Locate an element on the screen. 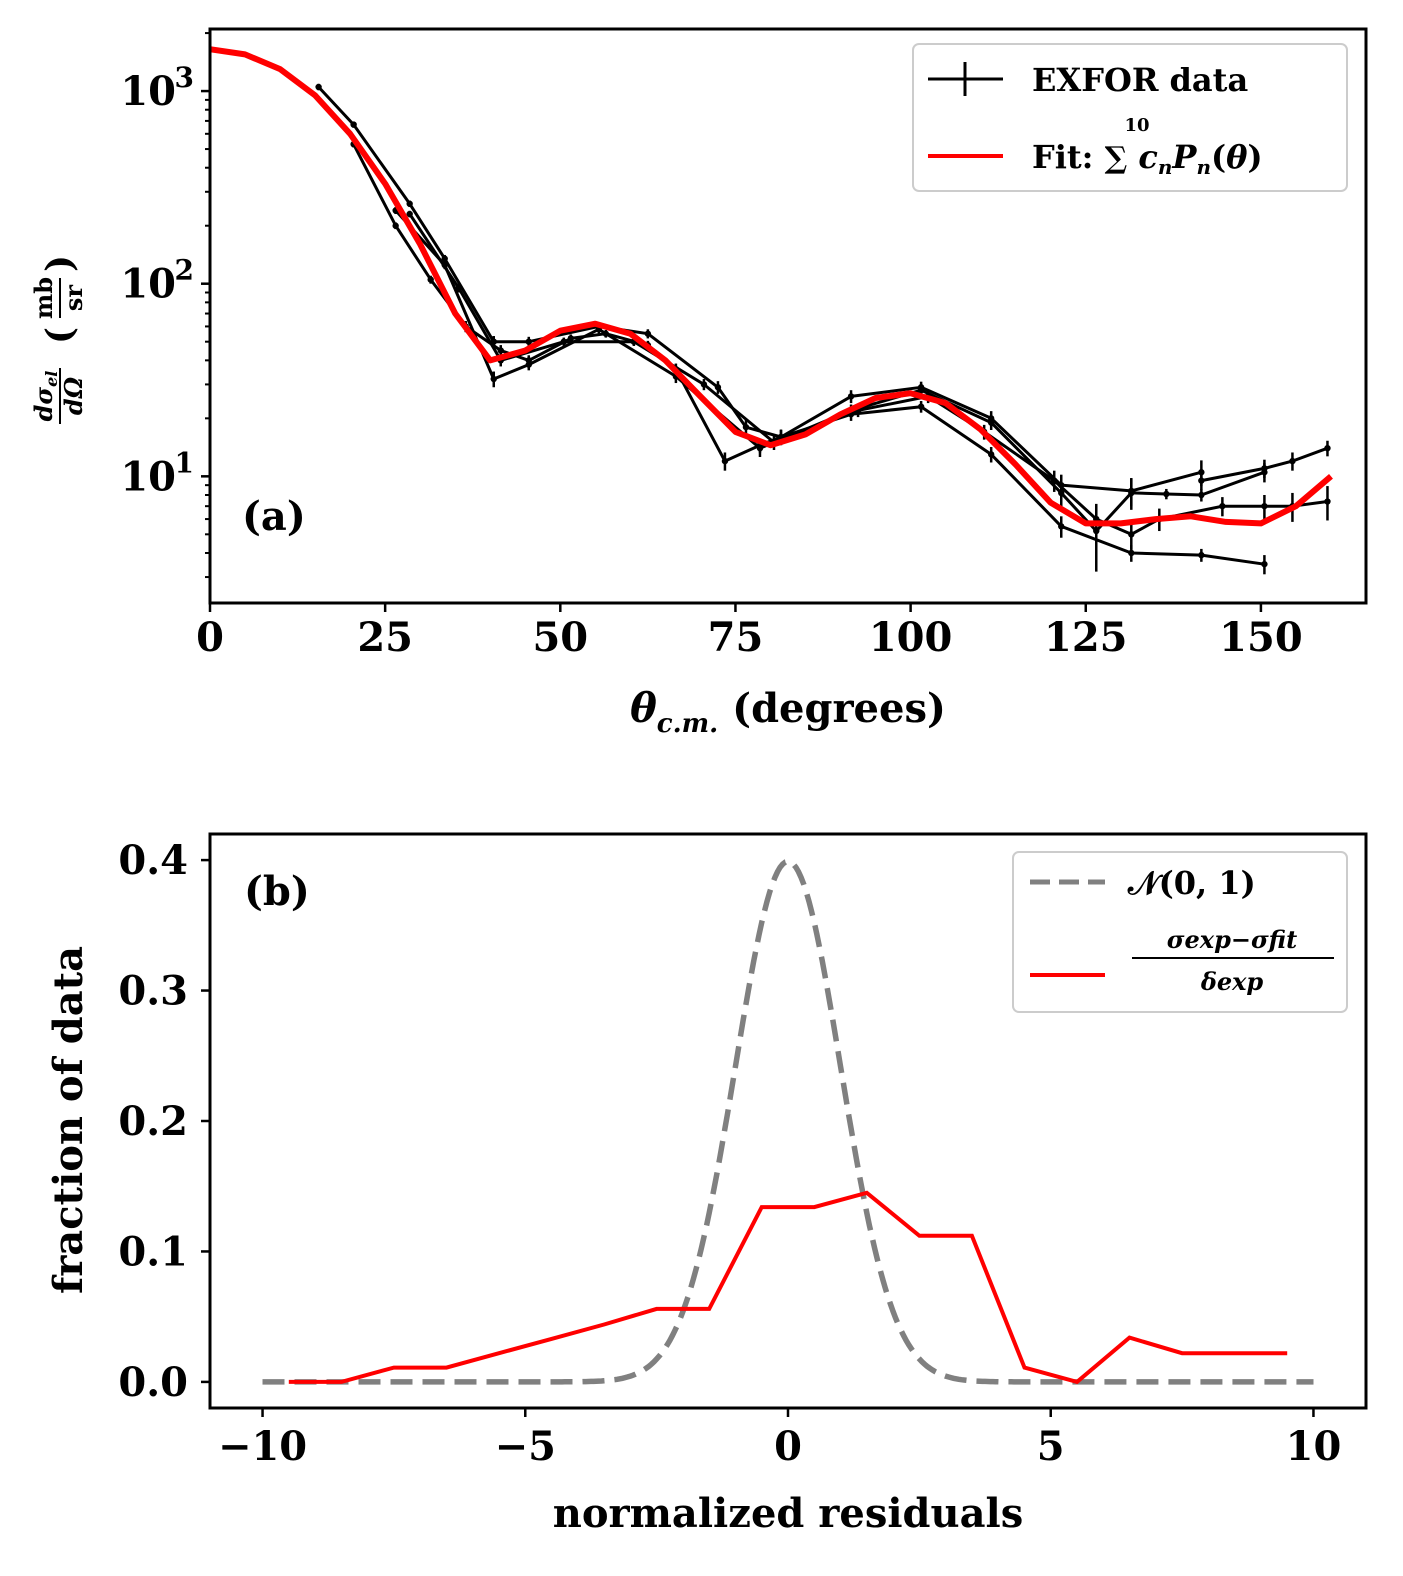 Image resolution: width=1403 pixels, height=1576 pixels. x-tick-label: 125 is located at coordinates (1086, 637).